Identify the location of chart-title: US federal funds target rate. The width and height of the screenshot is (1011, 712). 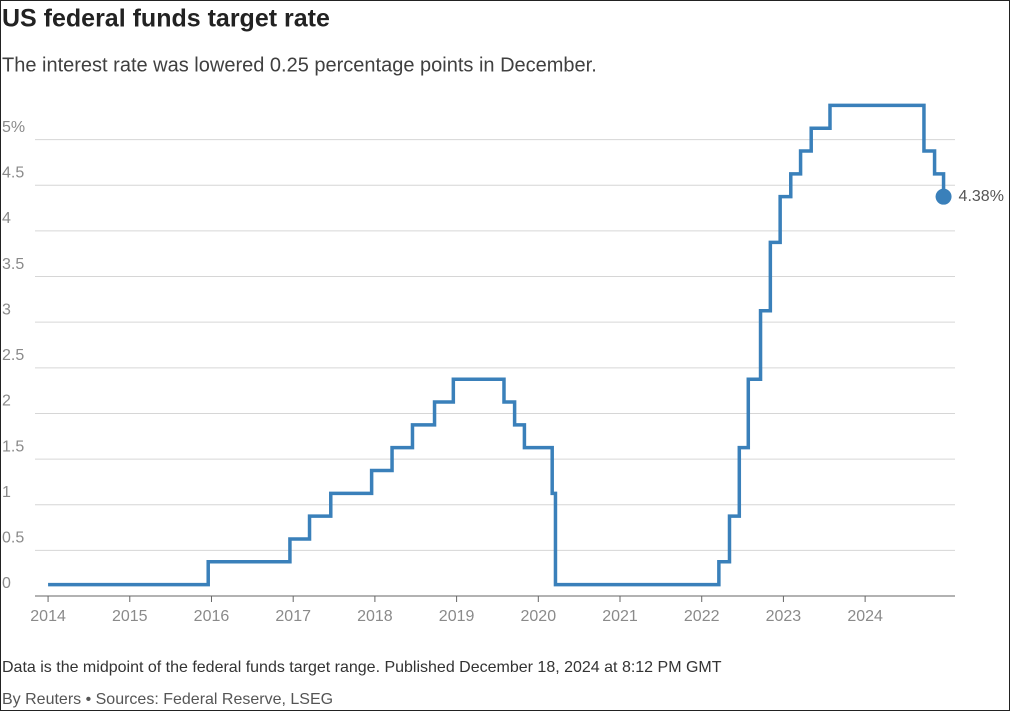
(166, 19).